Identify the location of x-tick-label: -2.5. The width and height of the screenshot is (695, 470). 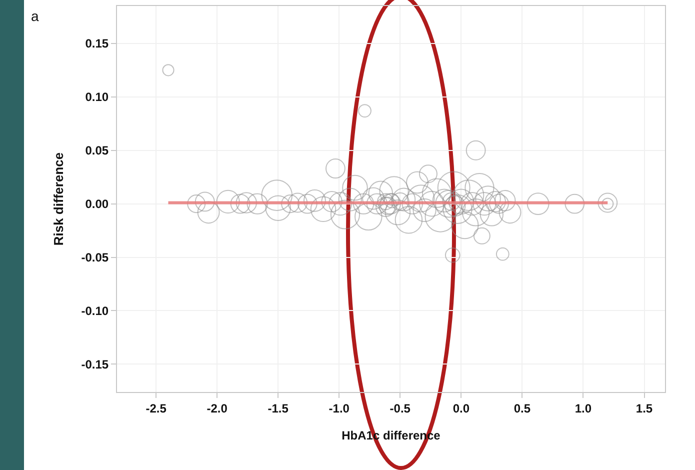
(156, 408).